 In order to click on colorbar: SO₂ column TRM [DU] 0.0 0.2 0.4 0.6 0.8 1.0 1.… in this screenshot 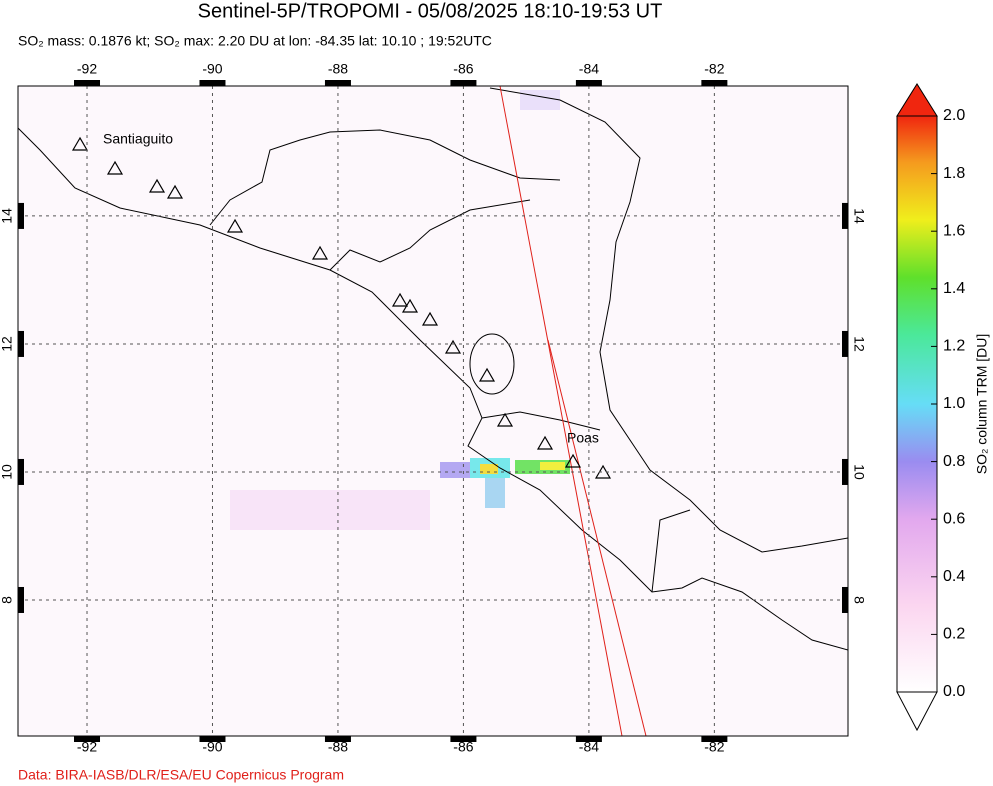, I will do `click(943, 407)`.